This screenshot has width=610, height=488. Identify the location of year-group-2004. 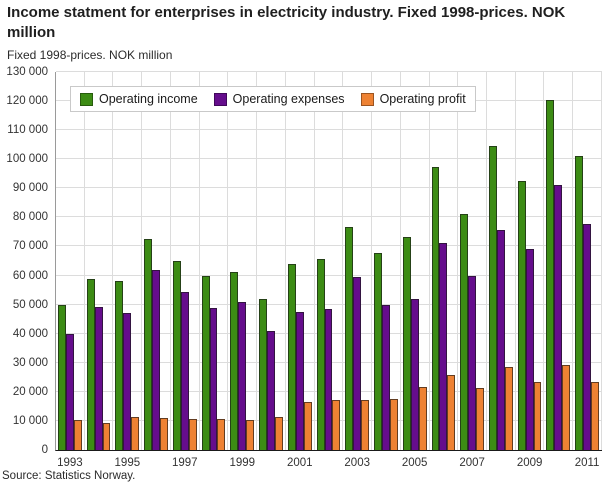
(386, 261).